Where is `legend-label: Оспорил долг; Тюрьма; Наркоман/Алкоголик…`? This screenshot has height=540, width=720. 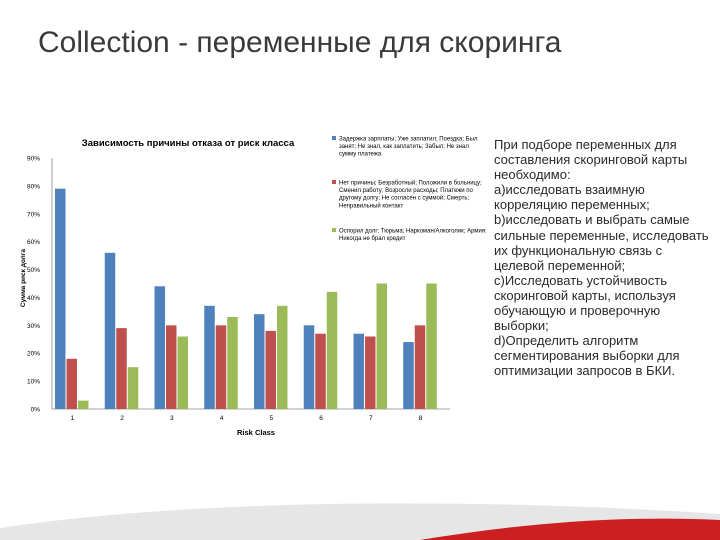
legend-label: Оспорил долг; Тюрьма; Наркоман/Алкоголик… is located at coordinates (412, 236).